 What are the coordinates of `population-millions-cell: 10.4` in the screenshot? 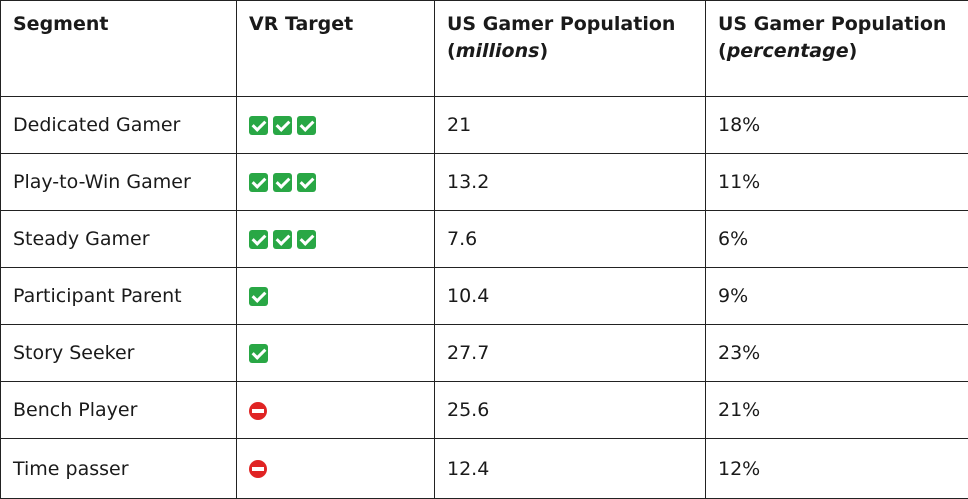 It's located at (570, 296).